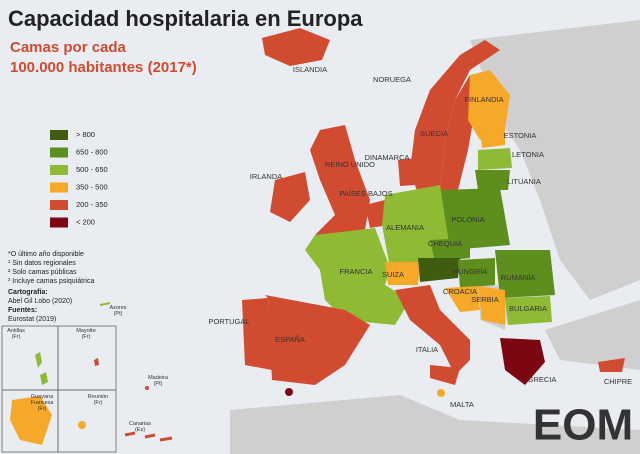 This screenshot has width=640, height=454. Describe the element at coordinates (42, 263) in the screenshot. I see `note: ¹ Sin datos regionales` at that location.